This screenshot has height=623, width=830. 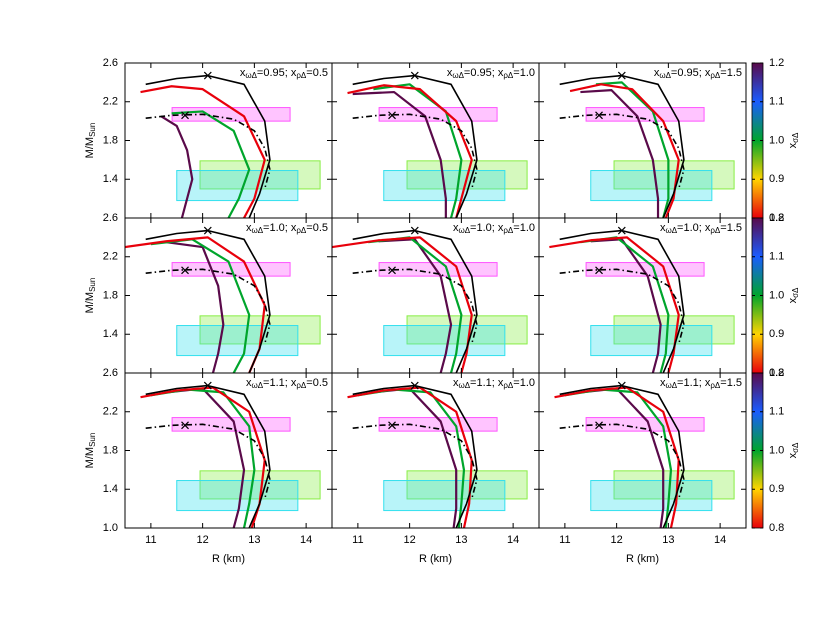 I want to click on text-part: =0.95; x, so click(x=484, y=73).